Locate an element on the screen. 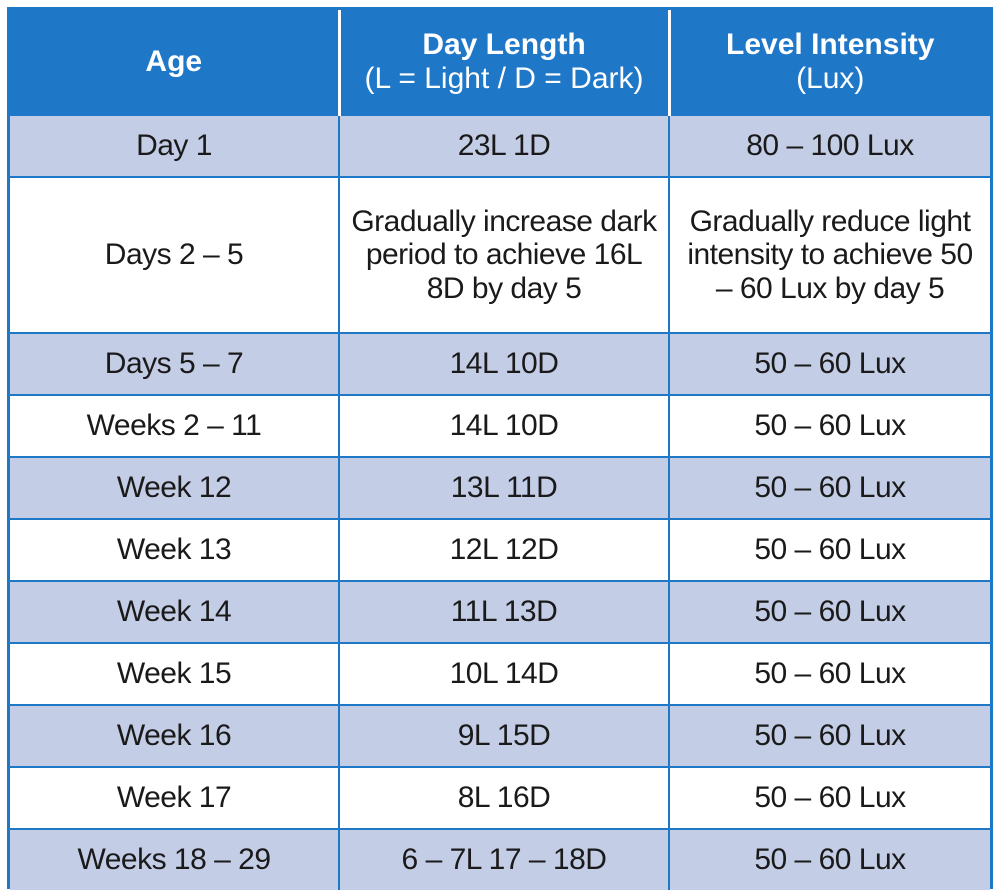  cell-age: Week 13 is located at coordinates (174, 549).